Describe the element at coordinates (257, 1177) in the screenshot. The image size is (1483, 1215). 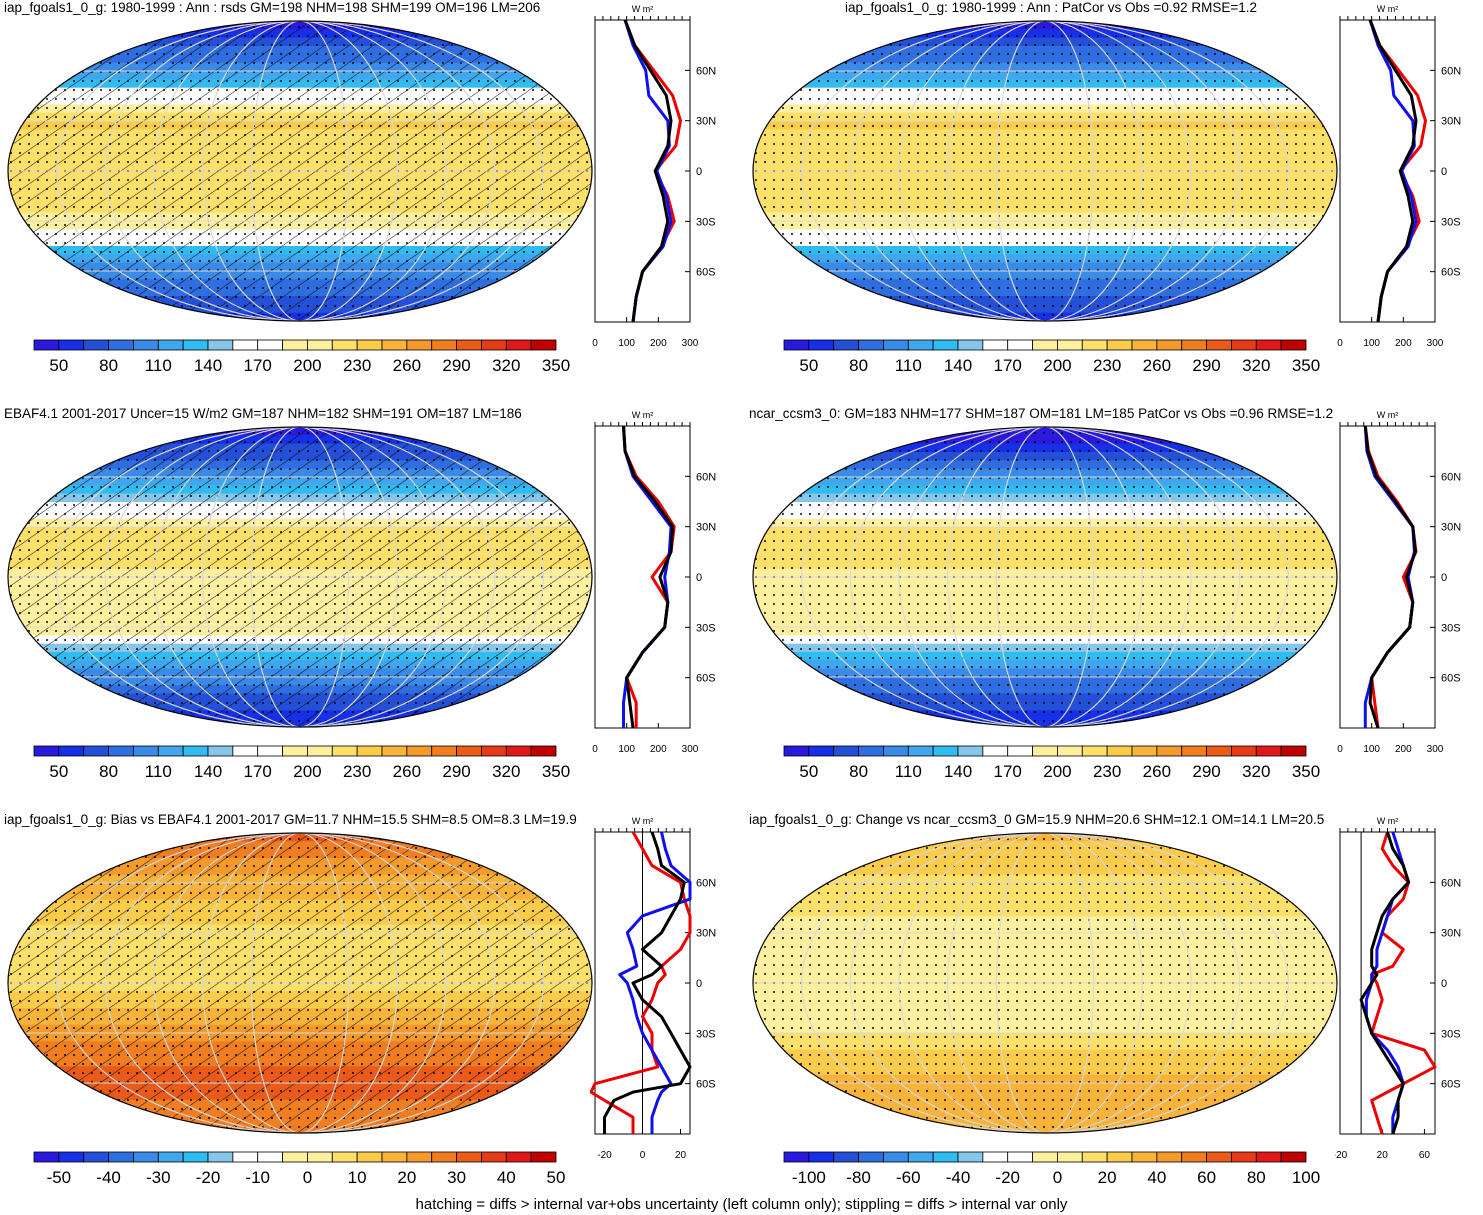
I see `colorbar-tick-label: -10` at that location.